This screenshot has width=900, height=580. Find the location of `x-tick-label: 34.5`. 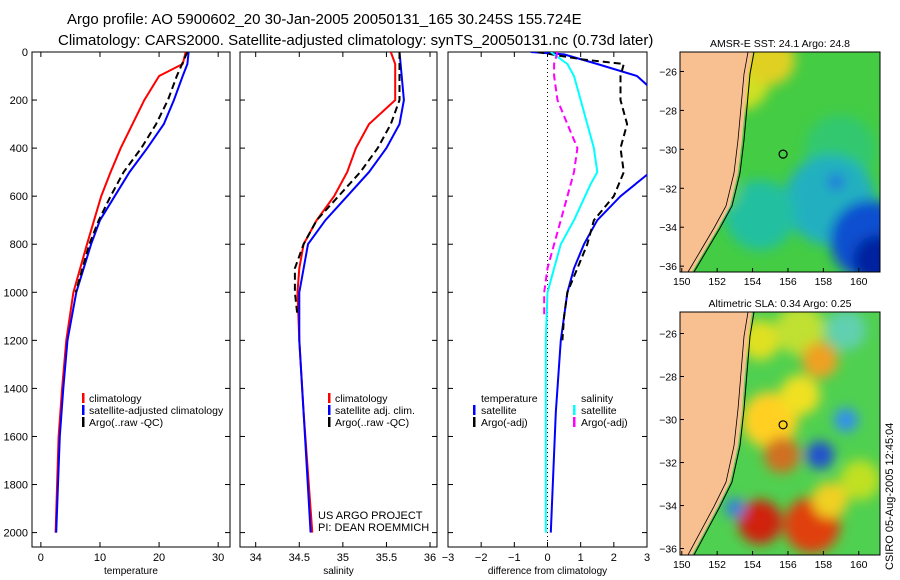

x-tick-label: 34.5 is located at coordinates (299, 558).